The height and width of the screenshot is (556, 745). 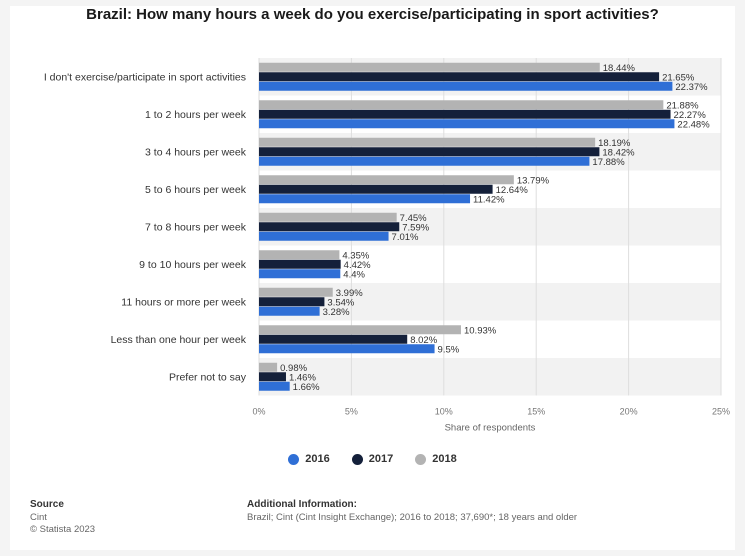 I want to click on data-label-2018: 4.35%, so click(x=355, y=255).